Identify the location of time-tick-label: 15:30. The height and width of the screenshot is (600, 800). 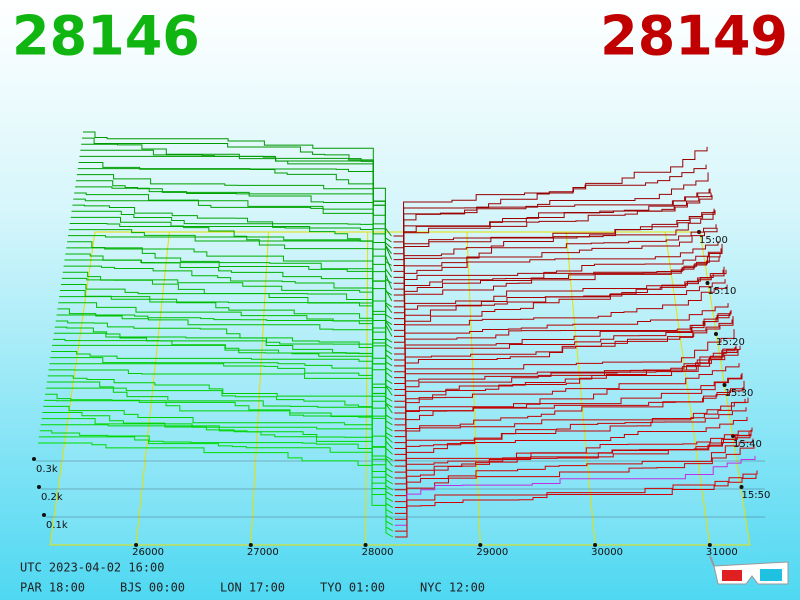
(739, 393).